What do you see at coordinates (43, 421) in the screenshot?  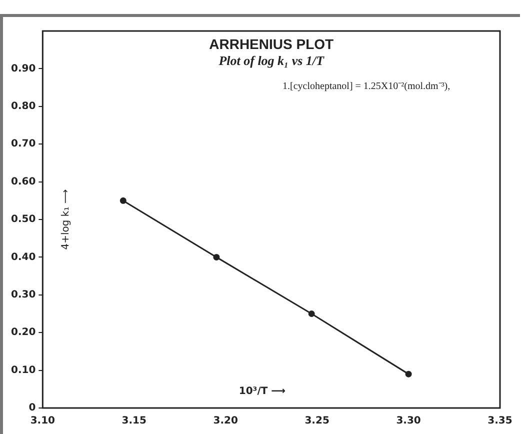 I see `x-tick-label: 3.10` at bounding box center [43, 421].